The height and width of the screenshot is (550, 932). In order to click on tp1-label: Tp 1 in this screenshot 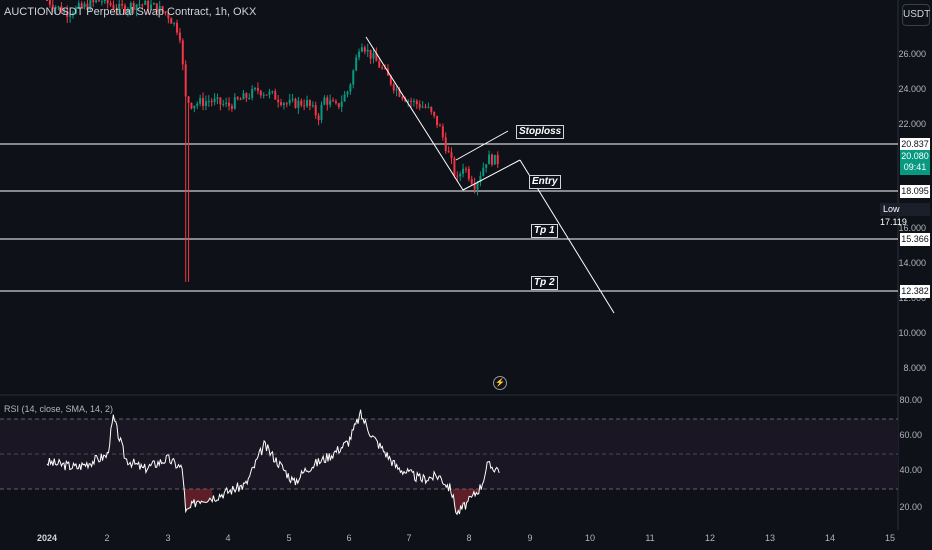, I will do `click(544, 231)`.